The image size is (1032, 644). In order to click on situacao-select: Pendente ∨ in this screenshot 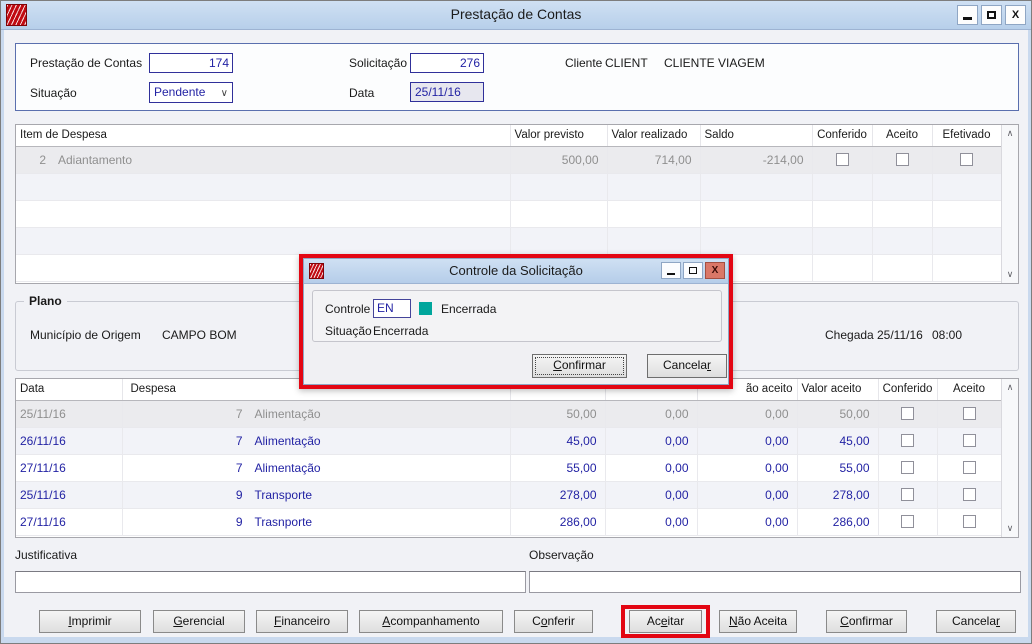, I will do `click(191, 92)`.